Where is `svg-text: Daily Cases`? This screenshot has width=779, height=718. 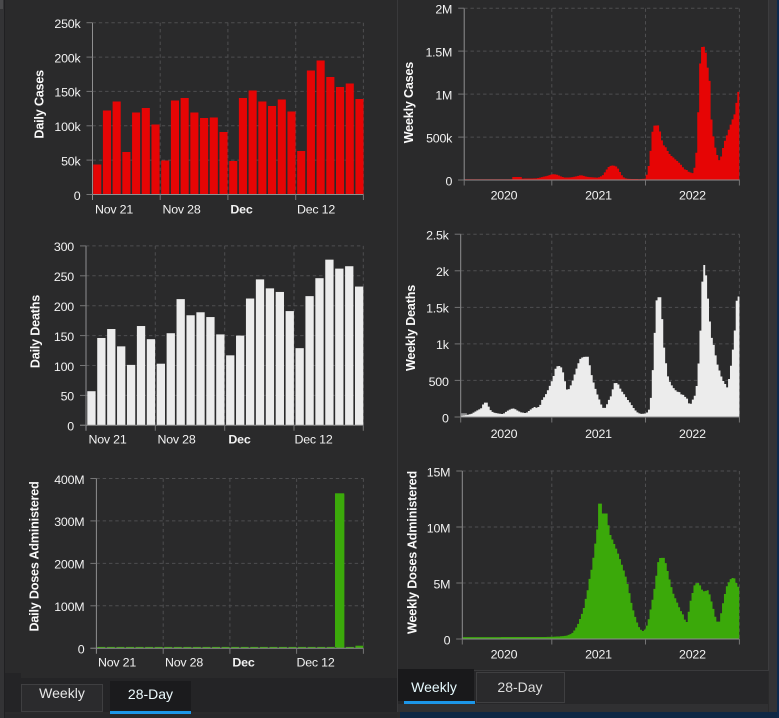 svg-text: Daily Cases is located at coordinates (40, 104).